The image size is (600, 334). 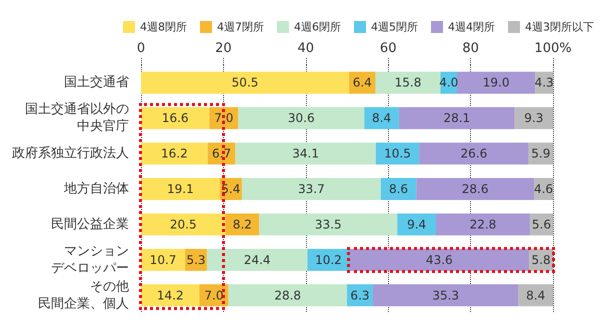 I want to click on data-label: 19.0, so click(x=496, y=83).